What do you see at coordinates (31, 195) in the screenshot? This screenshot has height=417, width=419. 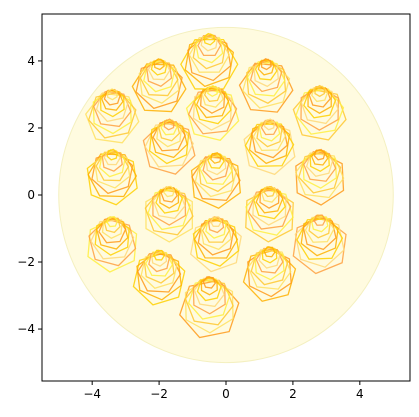 I see `y-tick-label: 0` at bounding box center [31, 195].